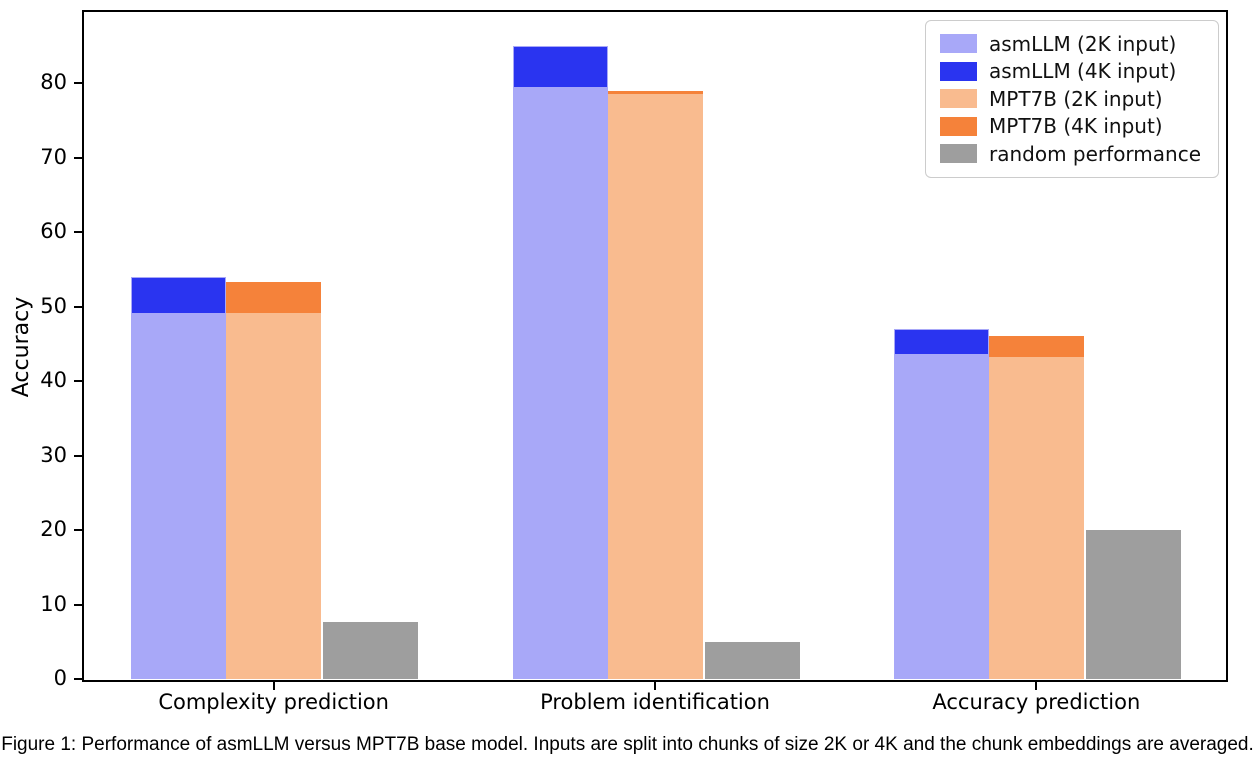  What do you see at coordinates (1083, 71) in the screenshot?
I see `legend-label-asmllm-4k-input: asmLLM (4K input)` at bounding box center [1083, 71].